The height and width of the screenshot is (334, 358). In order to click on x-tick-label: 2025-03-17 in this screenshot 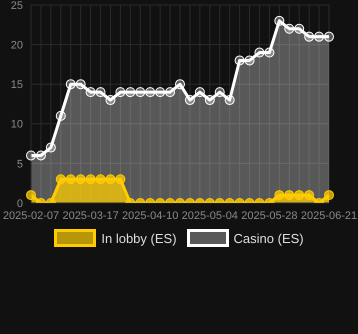, I will do `click(90, 216)`.